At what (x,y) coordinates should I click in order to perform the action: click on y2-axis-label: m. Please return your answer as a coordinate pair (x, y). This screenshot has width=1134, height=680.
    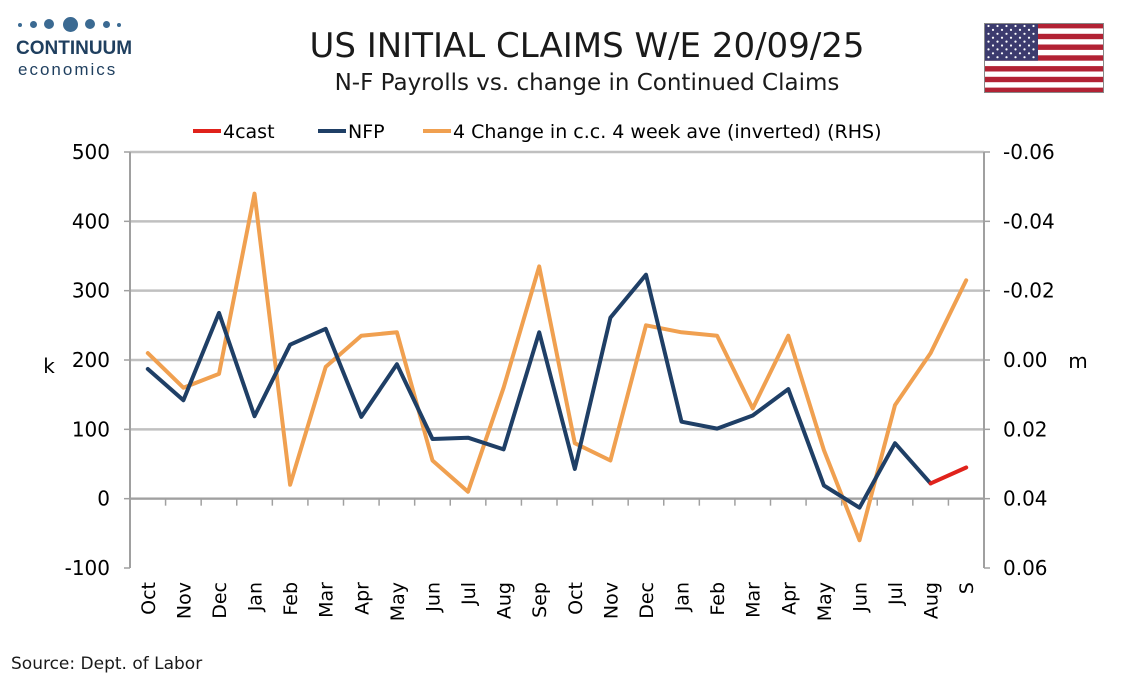
    Looking at the image, I should click on (1077, 361).